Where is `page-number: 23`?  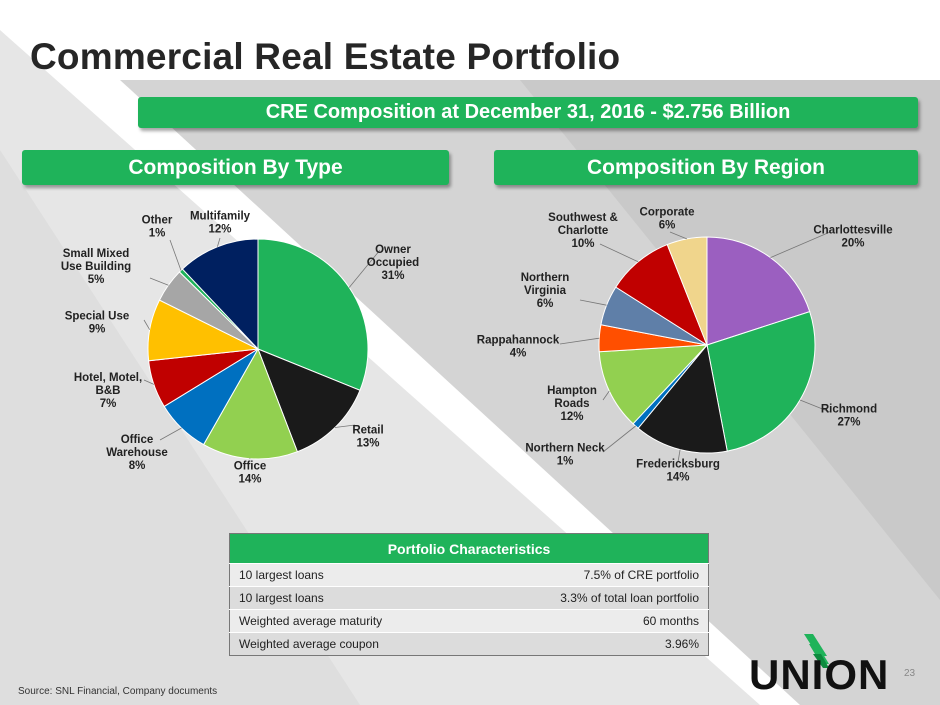
page-number: 23 is located at coordinates (910, 673).